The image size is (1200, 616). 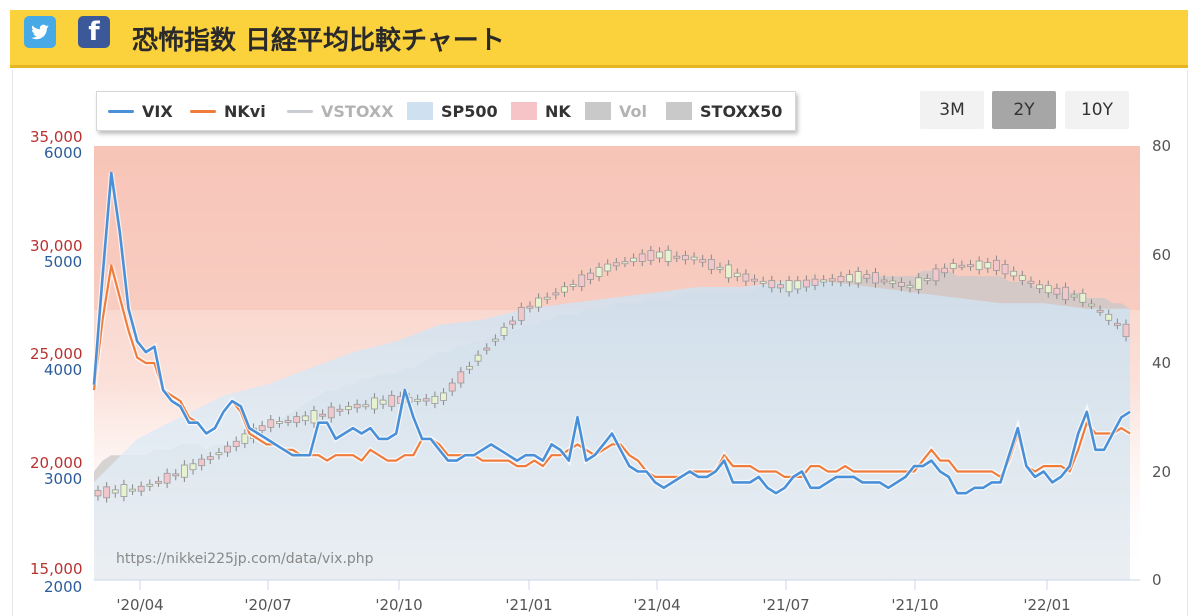 I want to click on range-button-3m: 3M, so click(x=952, y=110).